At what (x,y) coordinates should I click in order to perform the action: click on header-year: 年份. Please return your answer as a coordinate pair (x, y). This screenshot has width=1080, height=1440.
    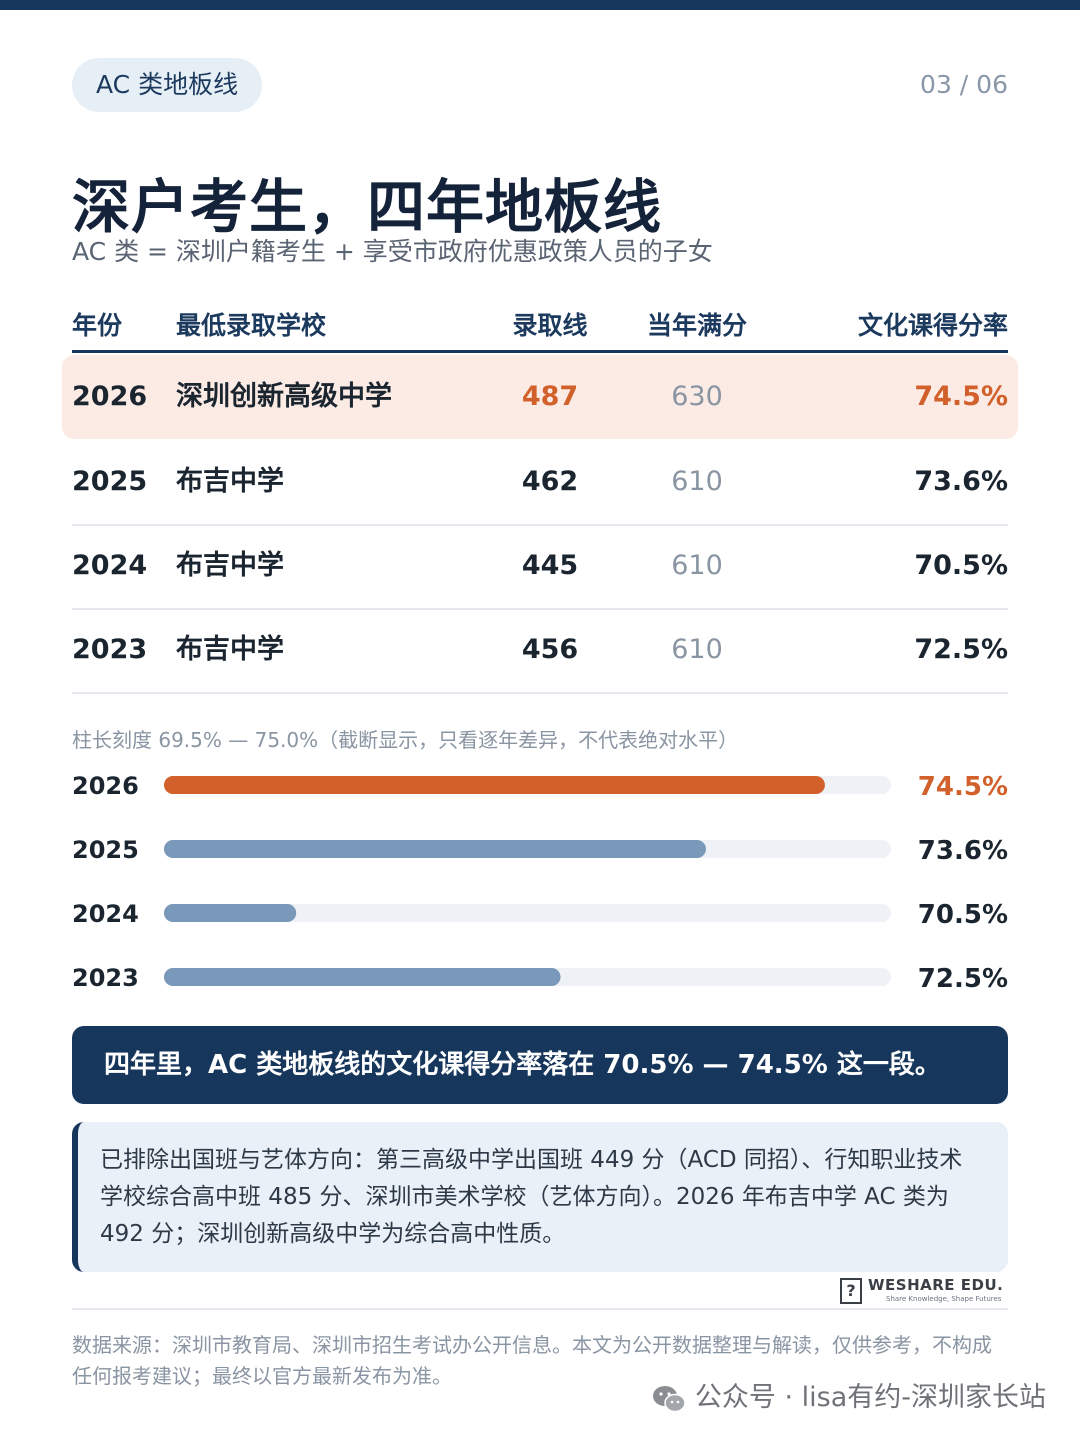
    Looking at the image, I should click on (97, 325).